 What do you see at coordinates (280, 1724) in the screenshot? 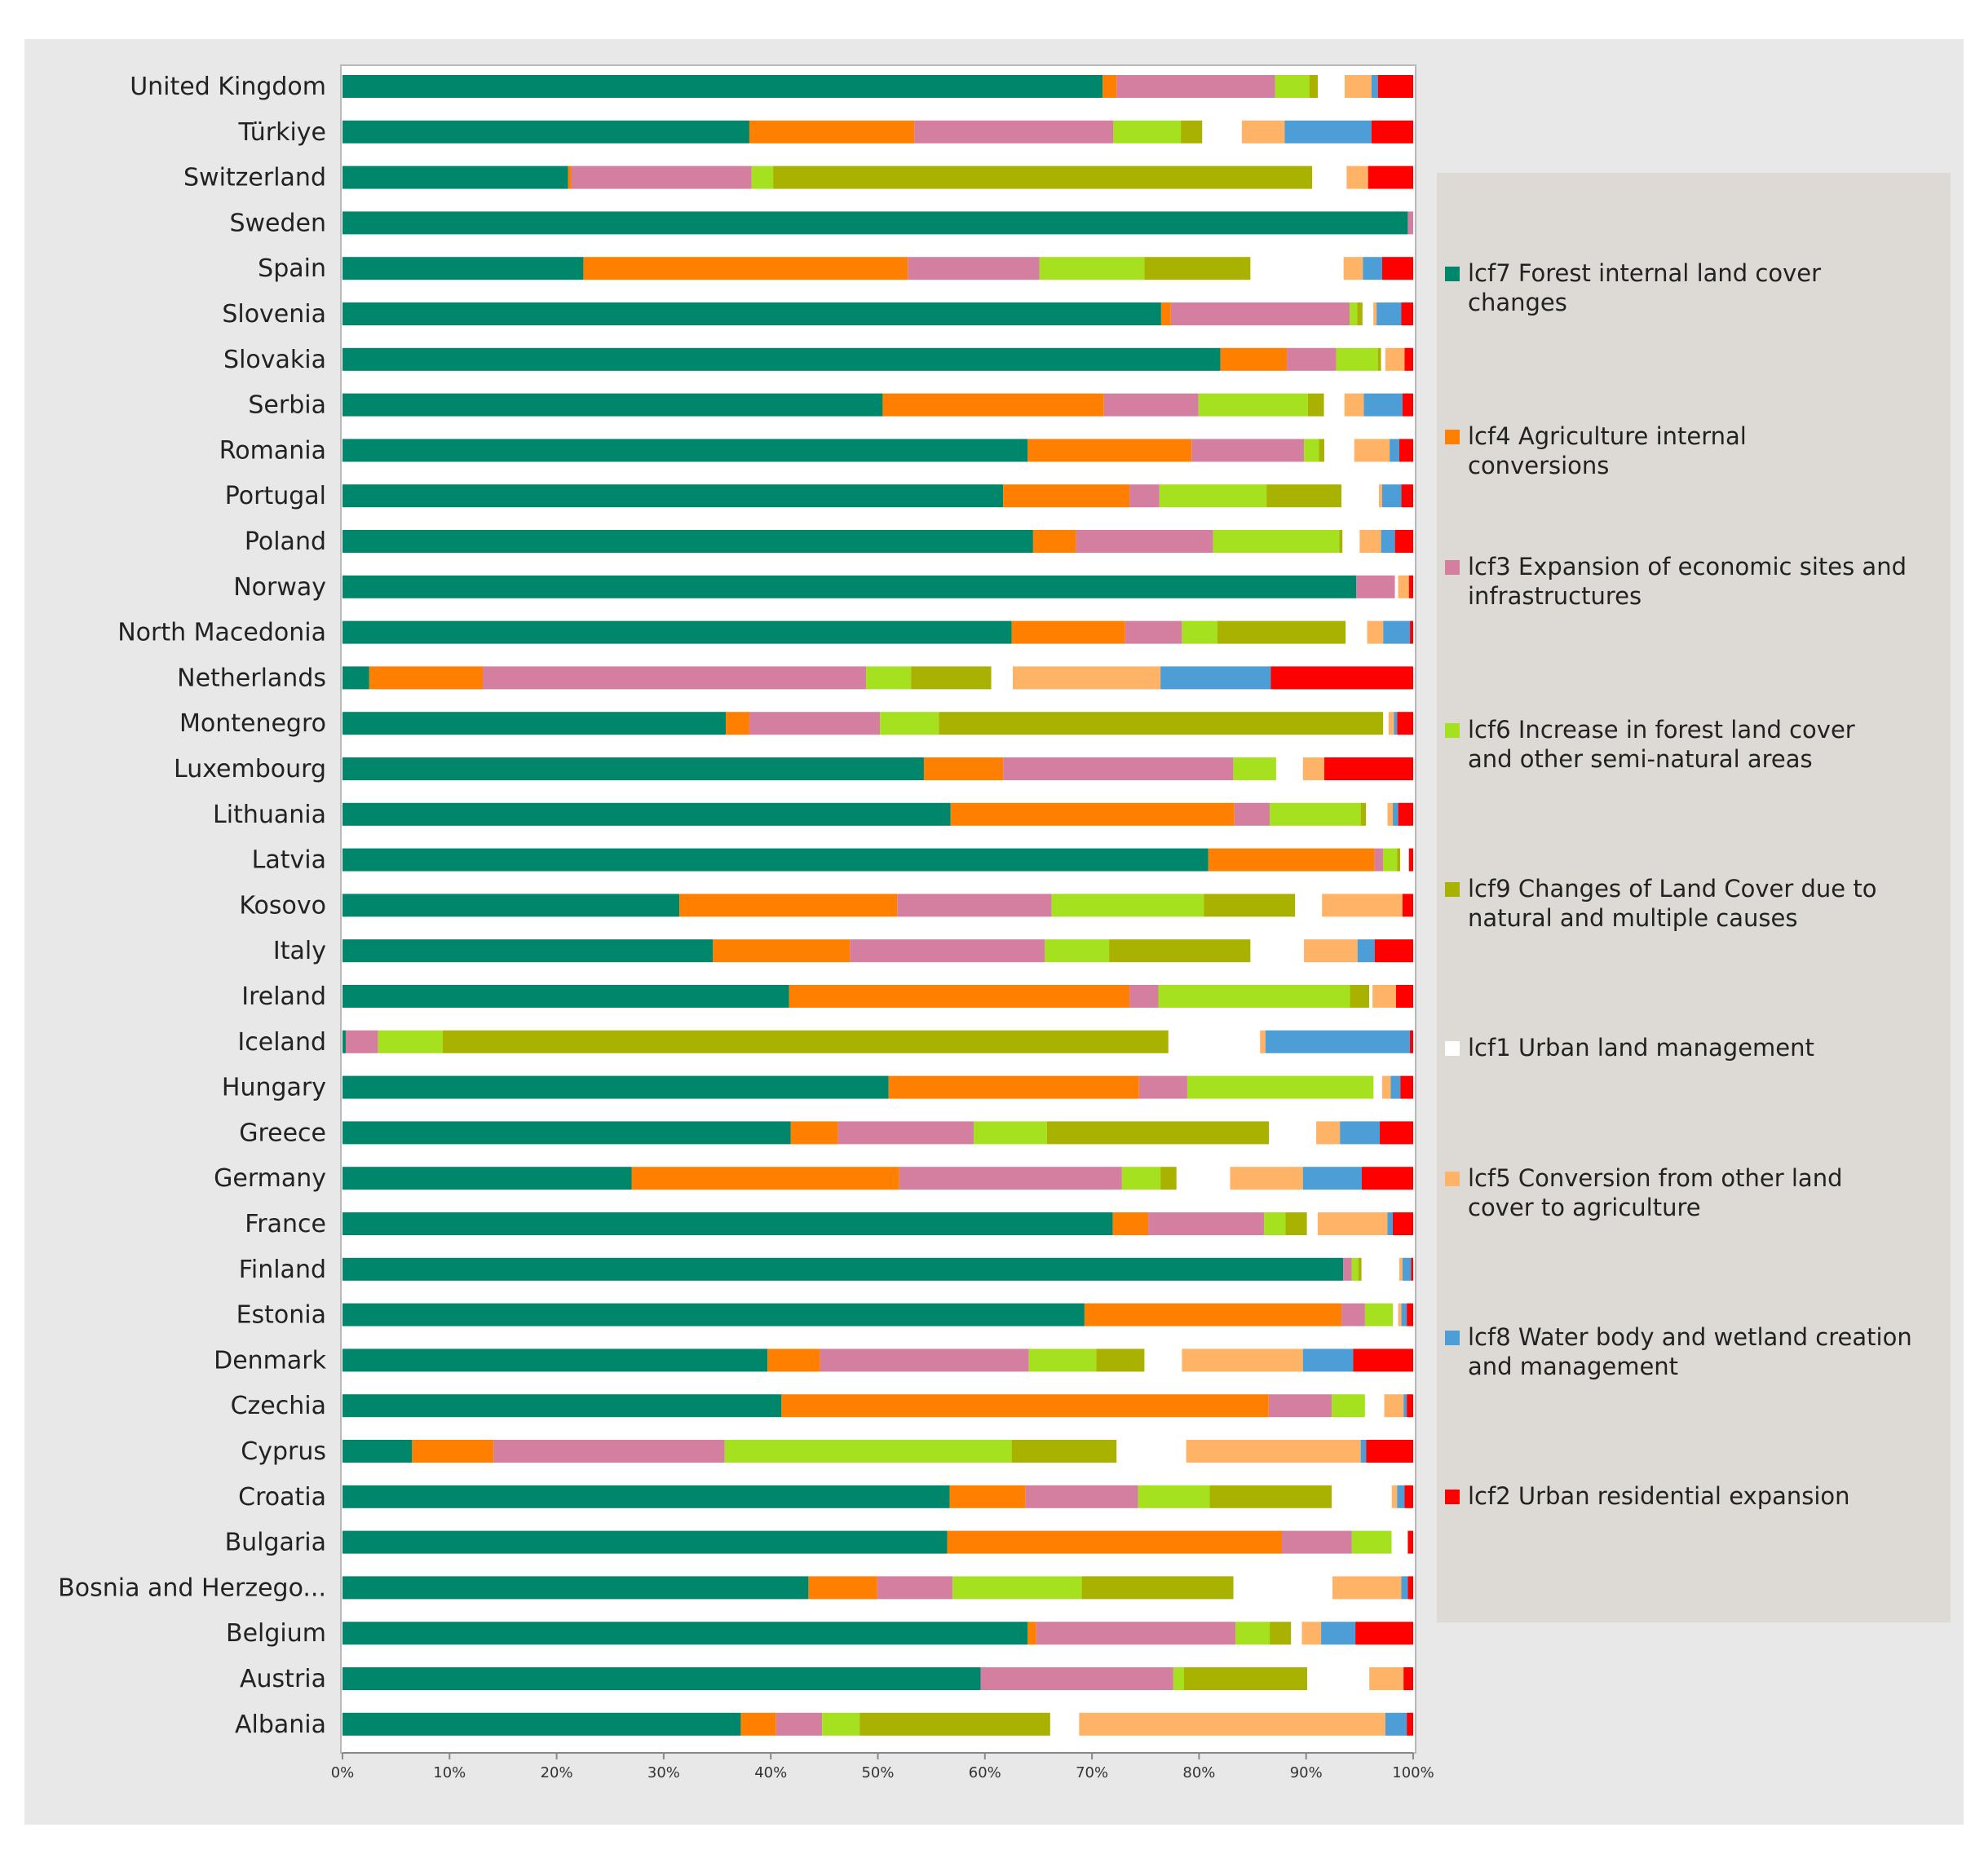
I see `country-label: Albania` at bounding box center [280, 1724].